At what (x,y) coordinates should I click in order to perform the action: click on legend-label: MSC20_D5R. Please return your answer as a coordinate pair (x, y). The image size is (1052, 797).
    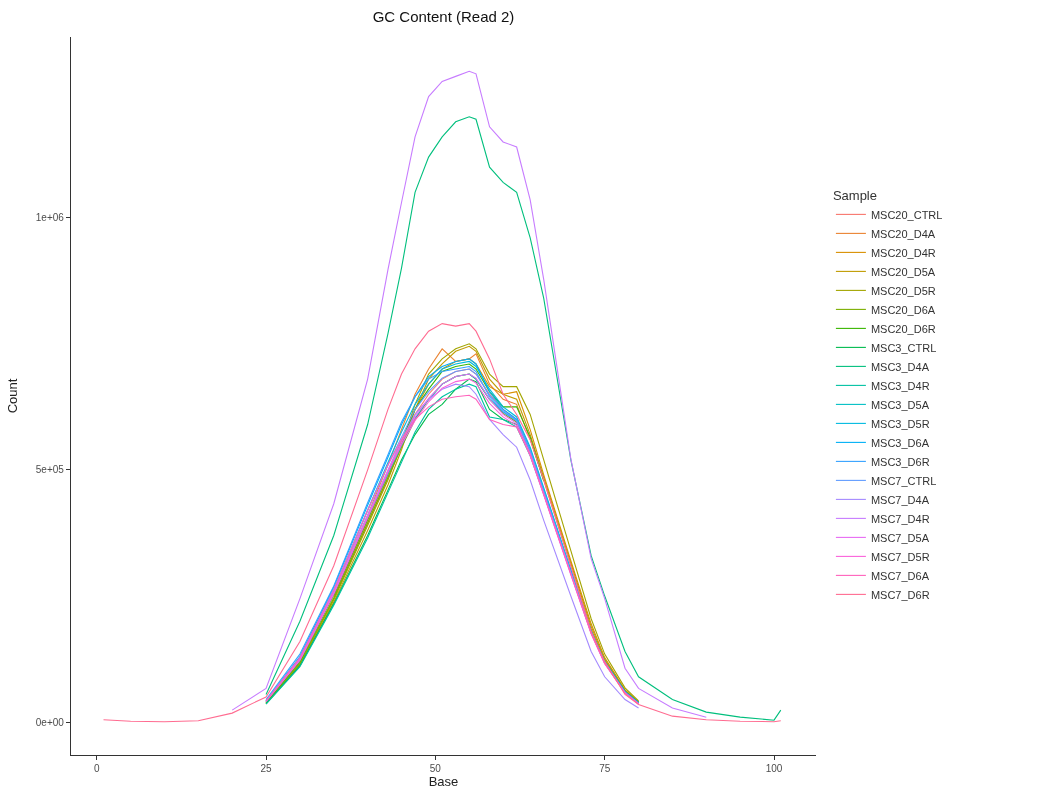
    Looking at the image, I should click on (903, 290).